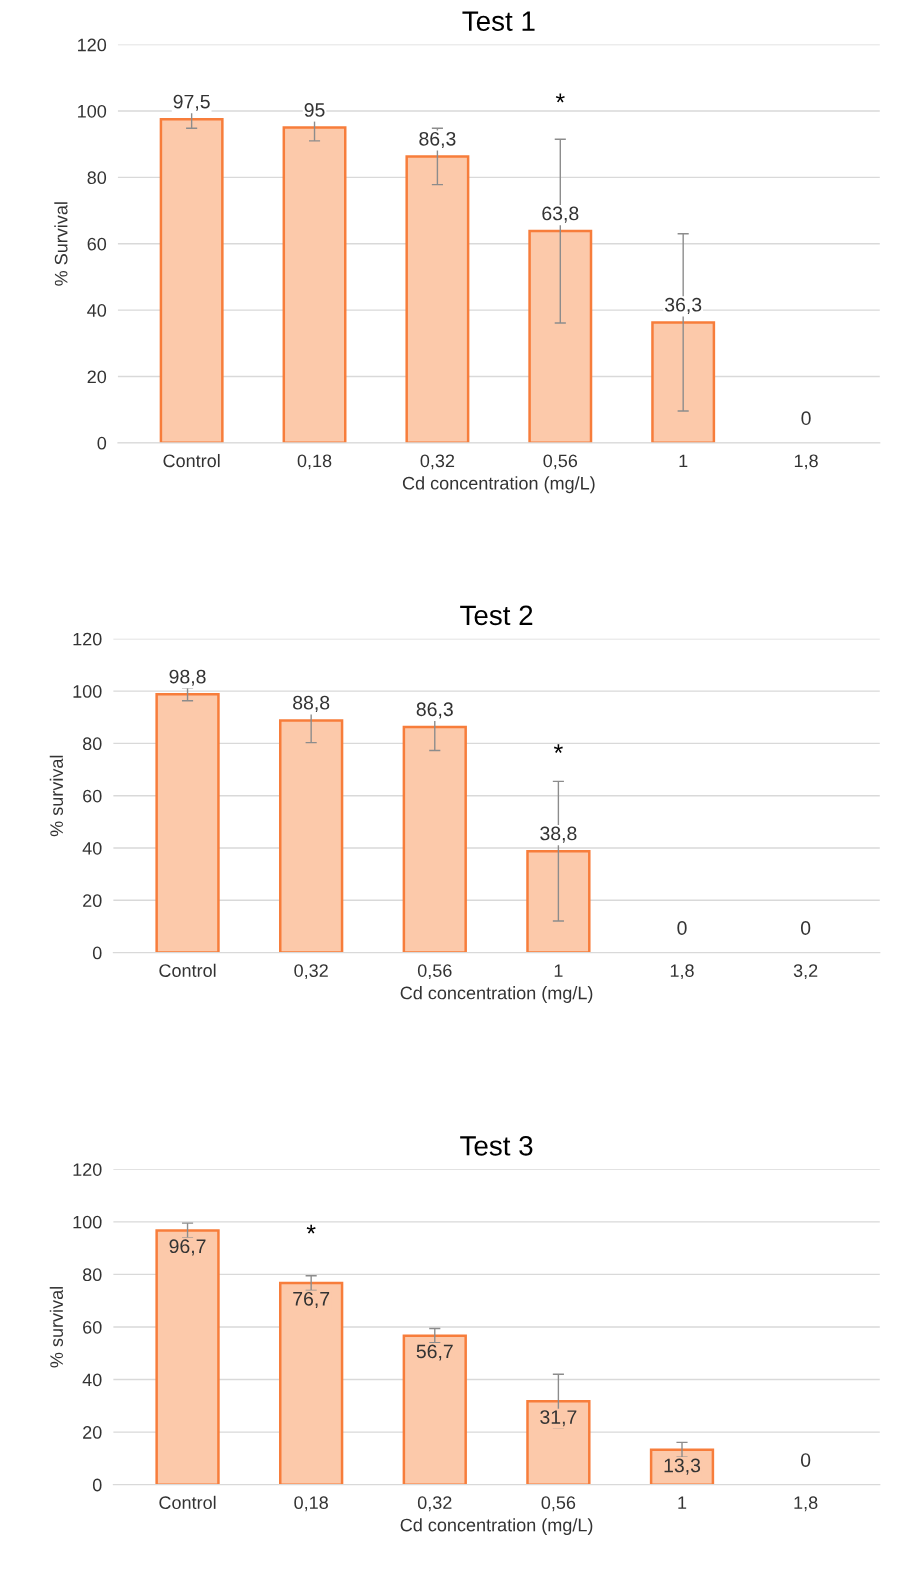 The height and width of the screenshot is (1593, 907). What do you see at coordinates (311, 703) in the screenshot?
I see `data-label: 88,8` at bounding box center [311, 703].